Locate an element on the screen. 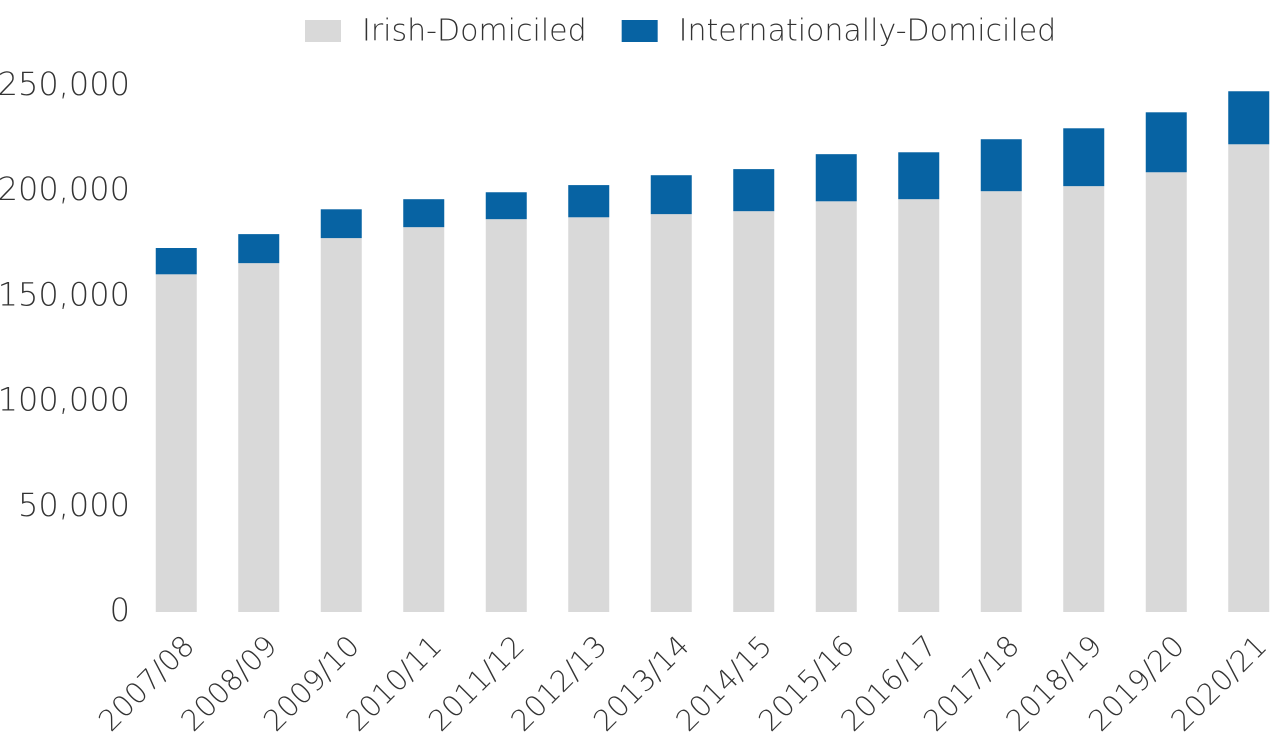 This screenshot has height=747, width=1278. y-tick-label: 50,000 is located at coordinates (74, 505).